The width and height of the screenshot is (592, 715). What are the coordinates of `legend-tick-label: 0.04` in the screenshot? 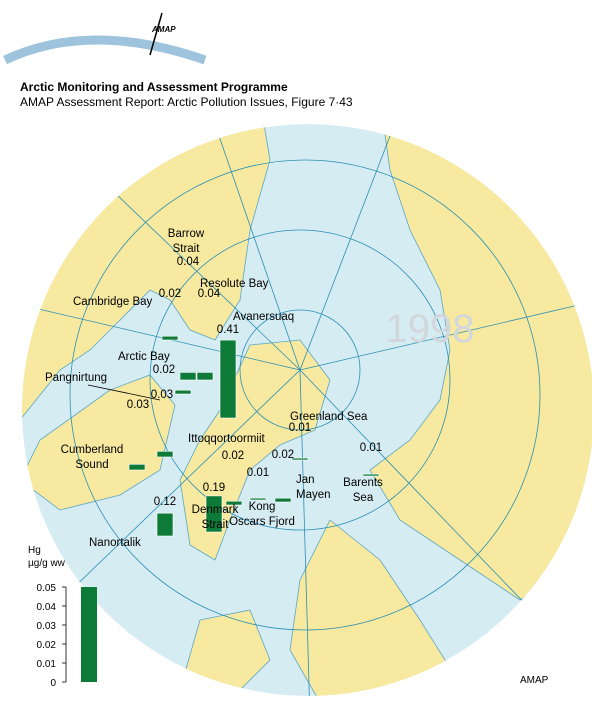 It's located at (47, 607).